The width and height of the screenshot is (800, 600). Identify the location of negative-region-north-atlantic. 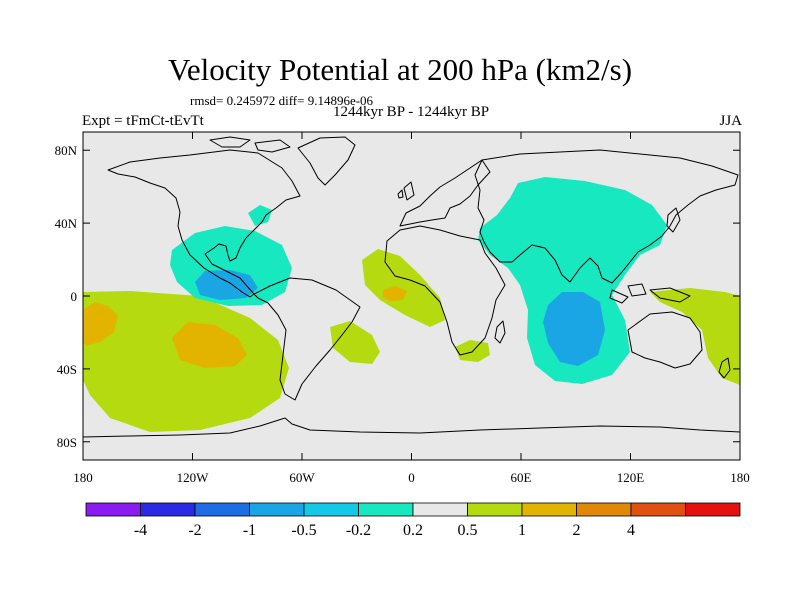
(260, 215).